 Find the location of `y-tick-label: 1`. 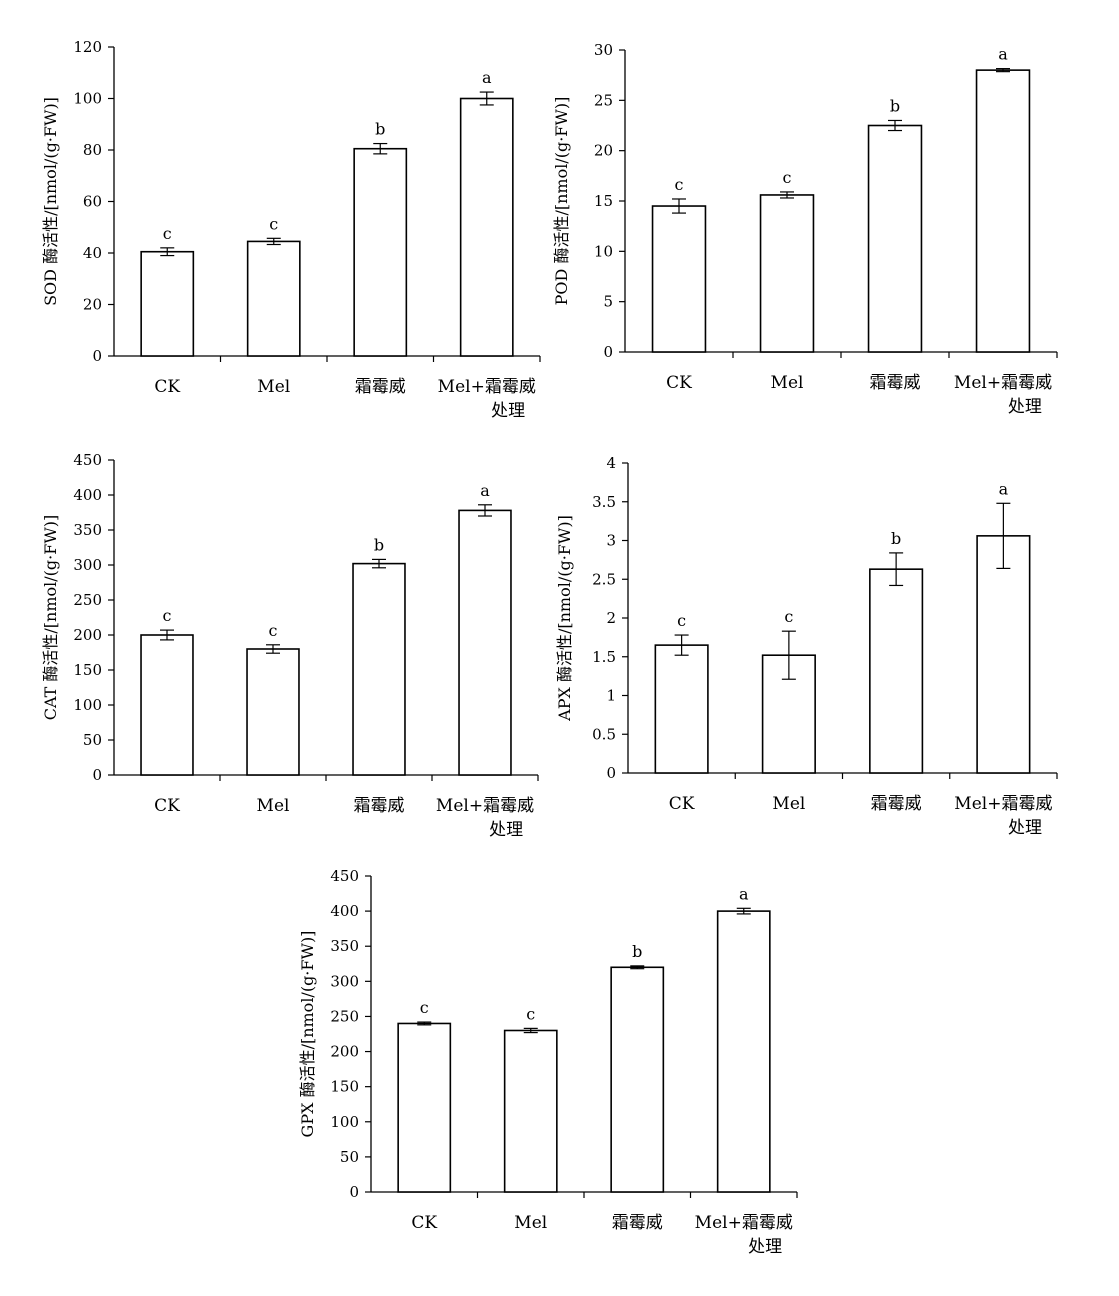

y-tick-label: 1 is located at coordinates (611, 696).